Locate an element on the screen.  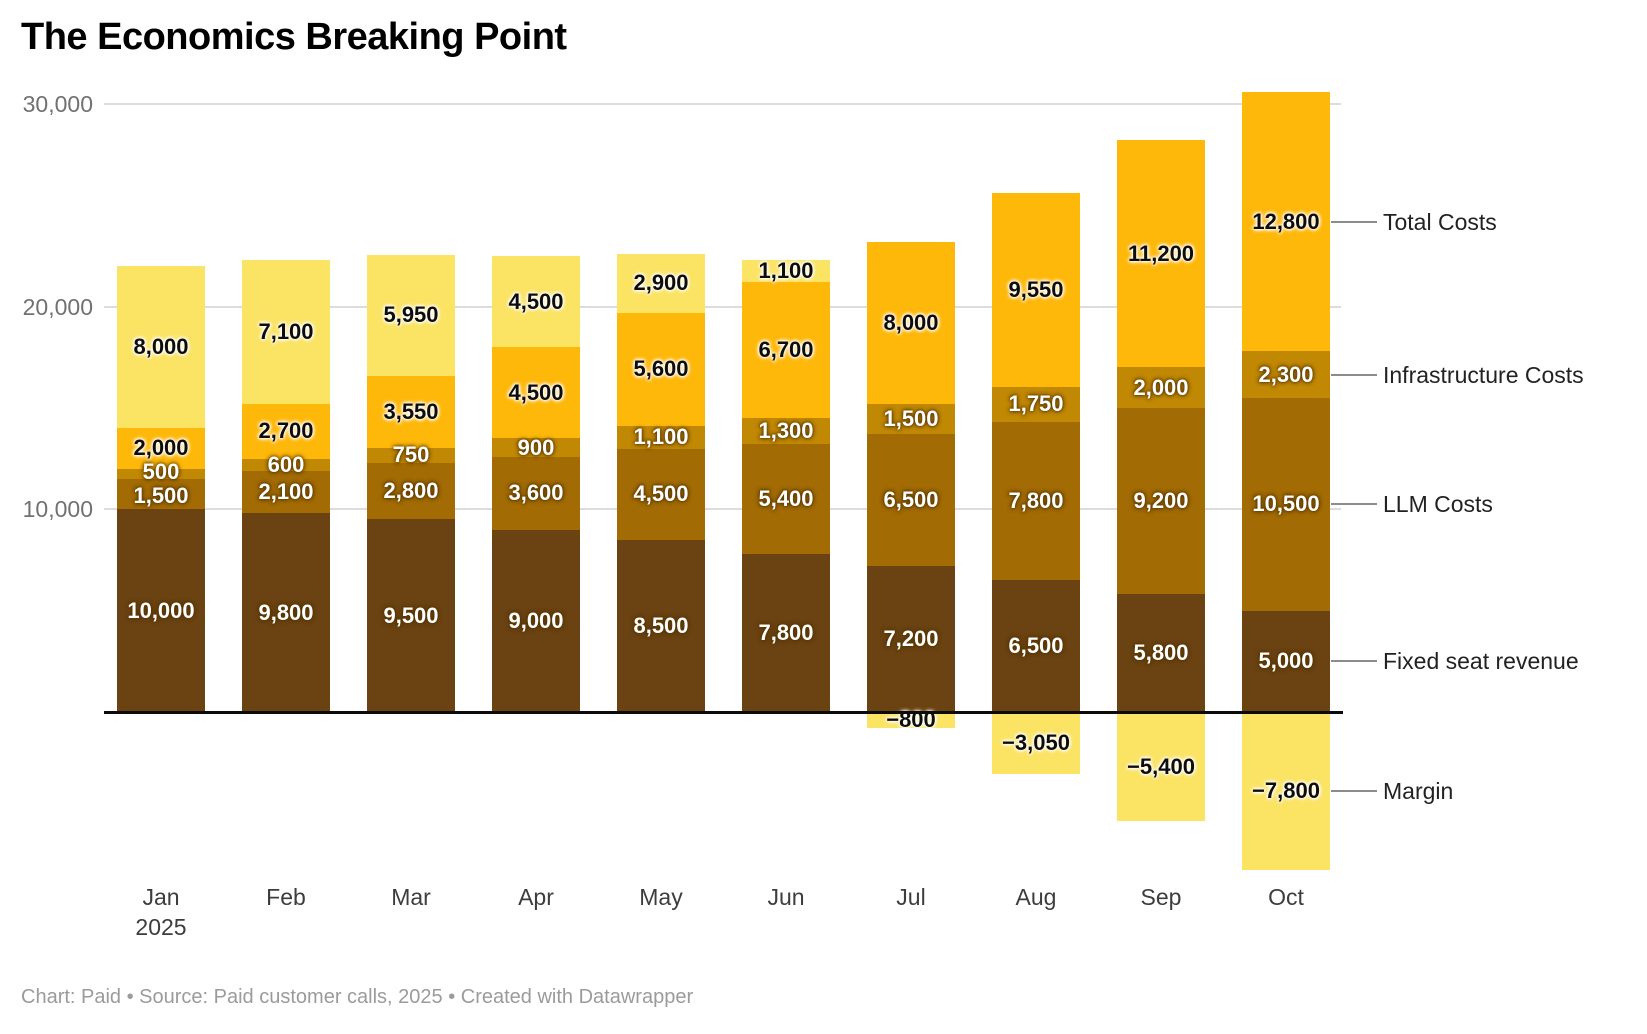
bar-segment-total-costs-feb is located at coordinates (286, 431).